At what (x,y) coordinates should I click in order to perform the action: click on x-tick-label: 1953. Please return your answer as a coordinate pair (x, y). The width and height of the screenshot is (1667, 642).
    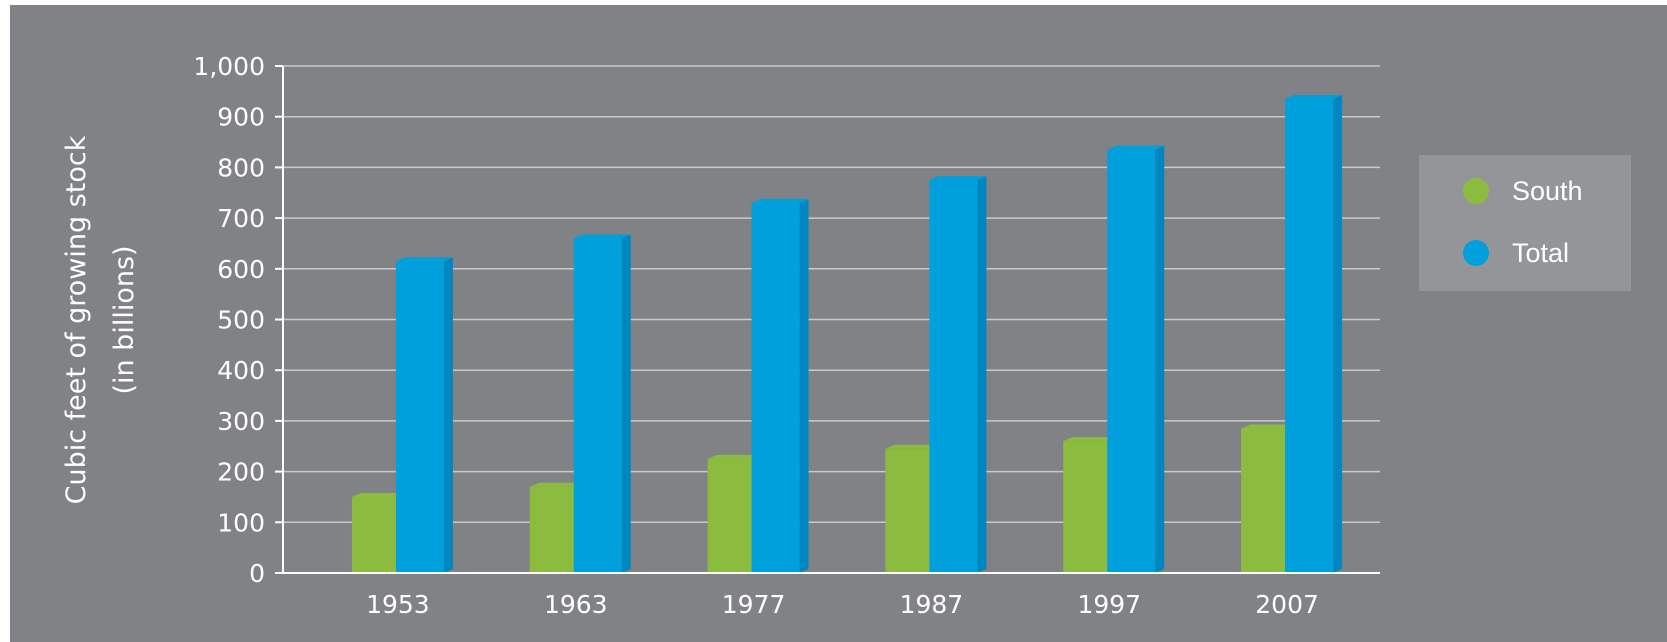
    Looking at the image, I should click on (398, 604).